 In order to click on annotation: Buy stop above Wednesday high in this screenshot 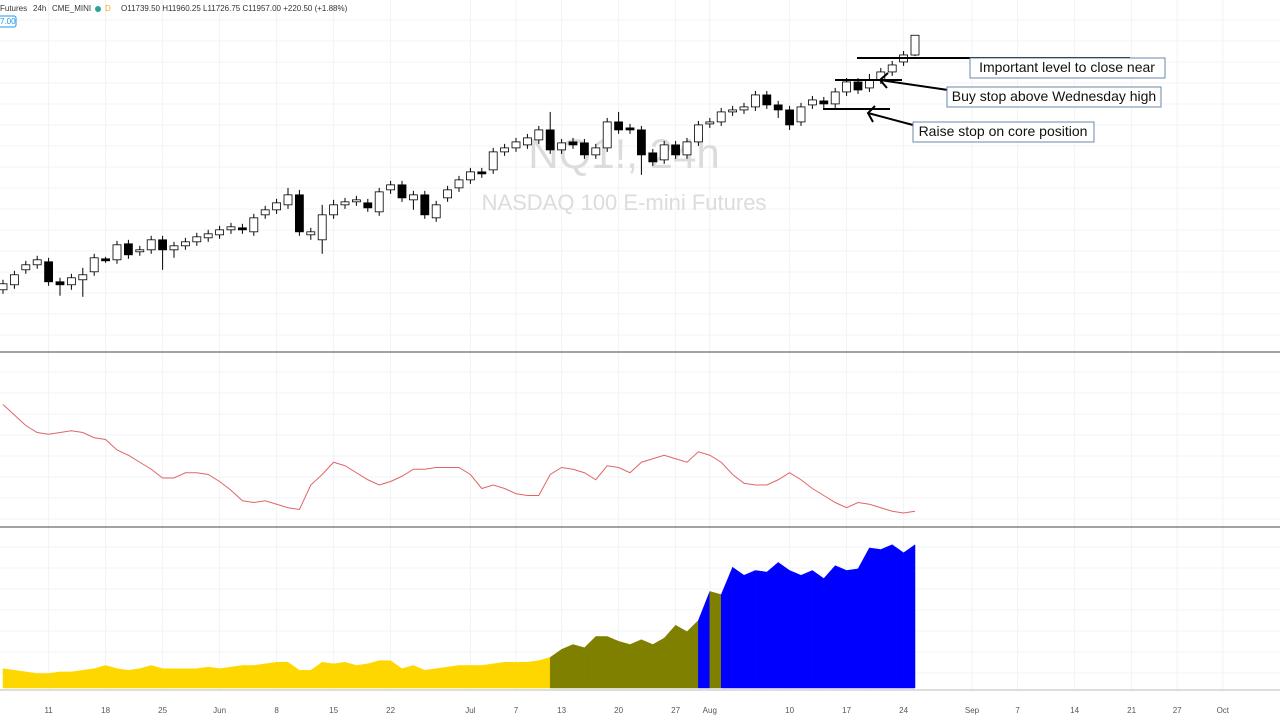, I will do `click(1054, 96)`.